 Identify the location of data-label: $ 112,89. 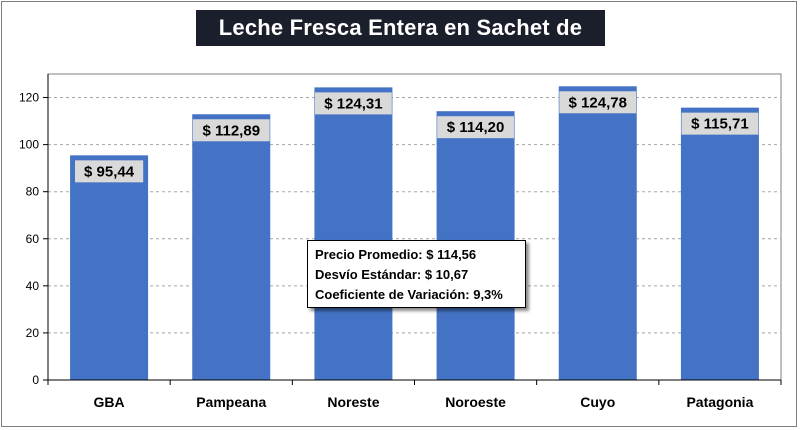
(231, 130).